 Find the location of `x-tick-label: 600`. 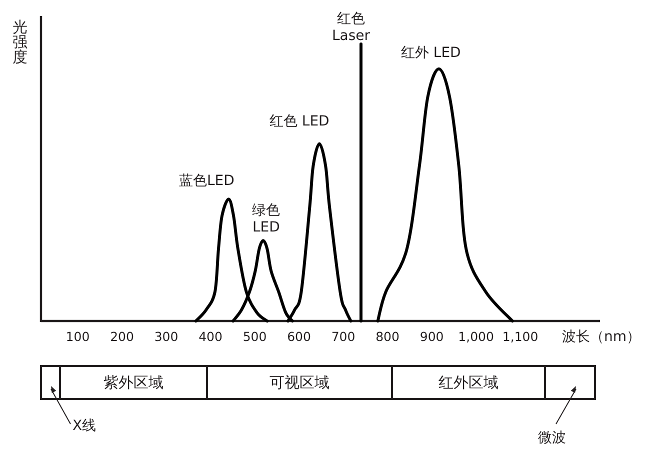

x-tick-label: 600 is located at coordinates (299, 336).